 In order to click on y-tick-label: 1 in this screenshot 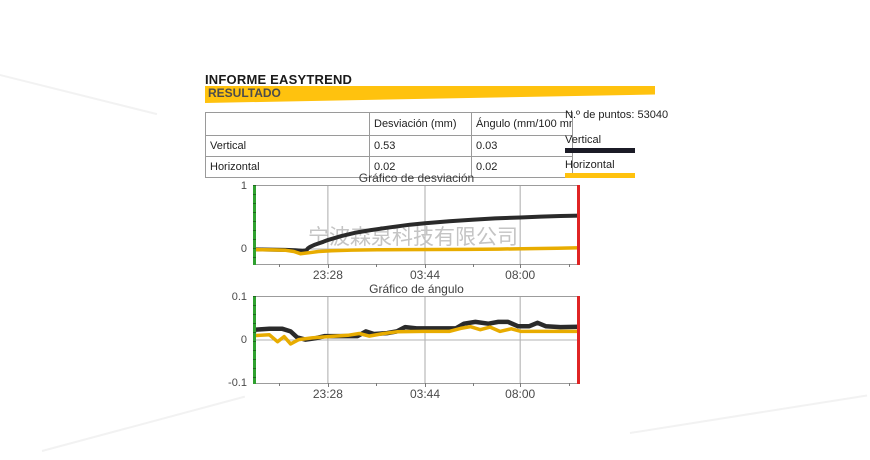, I will do `click(243, 186)`.